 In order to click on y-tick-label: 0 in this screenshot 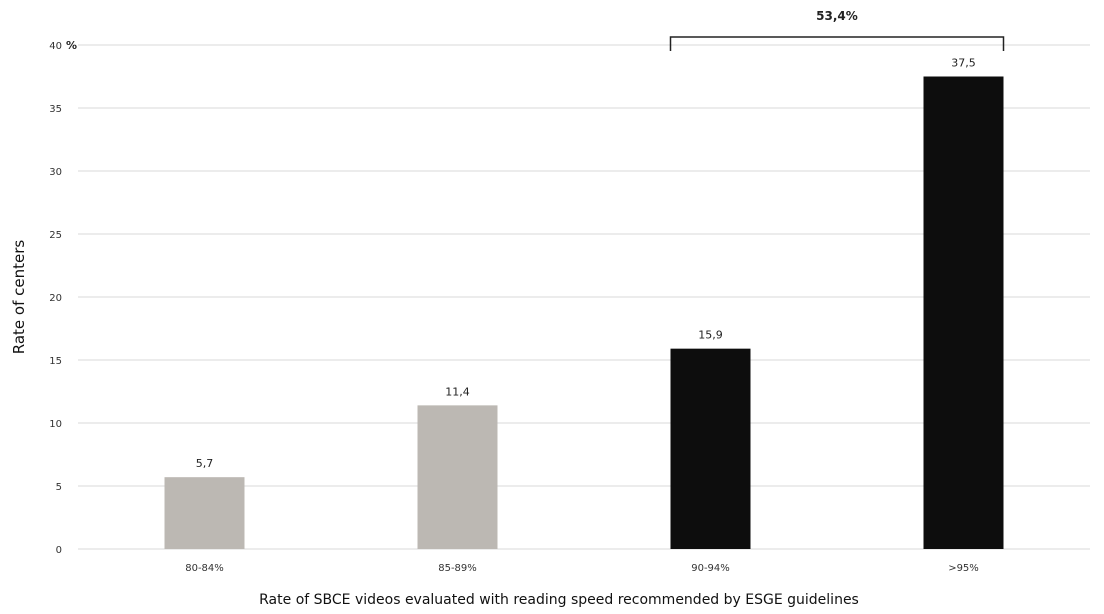, I will do `click(59, 550)`.